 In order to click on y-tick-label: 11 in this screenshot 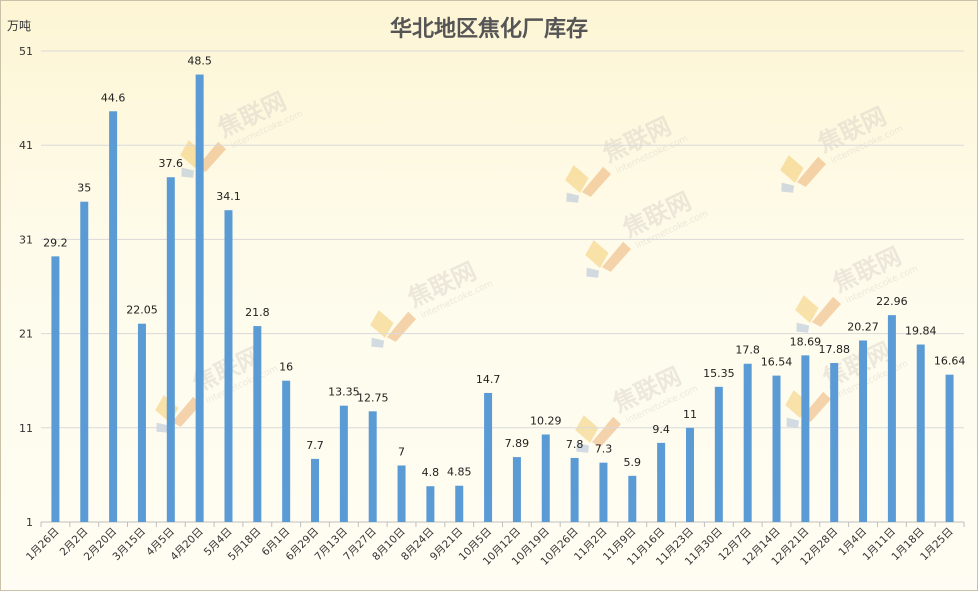, I will do `click(26, 428)`.